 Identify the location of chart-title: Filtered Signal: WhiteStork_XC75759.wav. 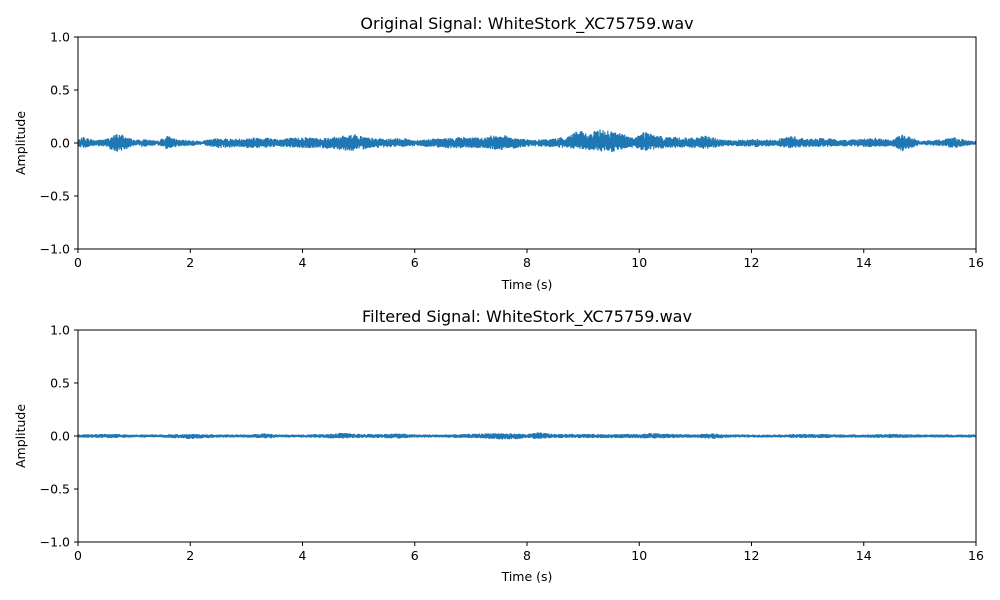
(527, 317).